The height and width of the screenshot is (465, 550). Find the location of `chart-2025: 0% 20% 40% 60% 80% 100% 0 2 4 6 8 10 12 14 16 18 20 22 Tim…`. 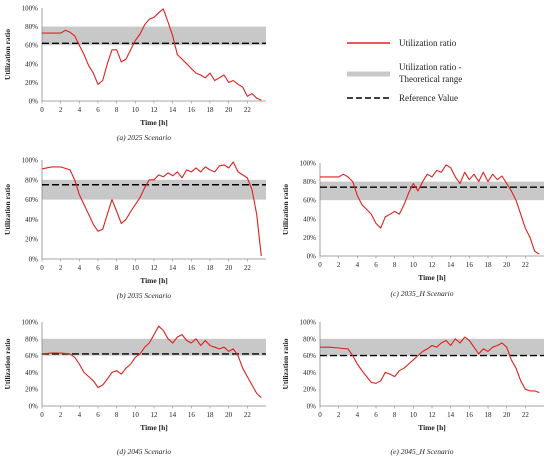

chart-2025: 0% 20% 40% 60% 80% 100% 0 2 4 6 8 10 12 14 16 18 20 22 Tim… is located at coordinates (134, 73).